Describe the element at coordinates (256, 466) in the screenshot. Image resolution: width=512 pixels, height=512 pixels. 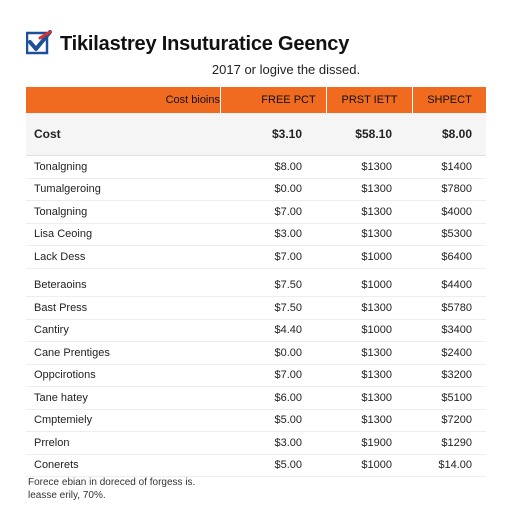
I see `table-row: Conerets $5.00 $1000 $14.00` at that location.